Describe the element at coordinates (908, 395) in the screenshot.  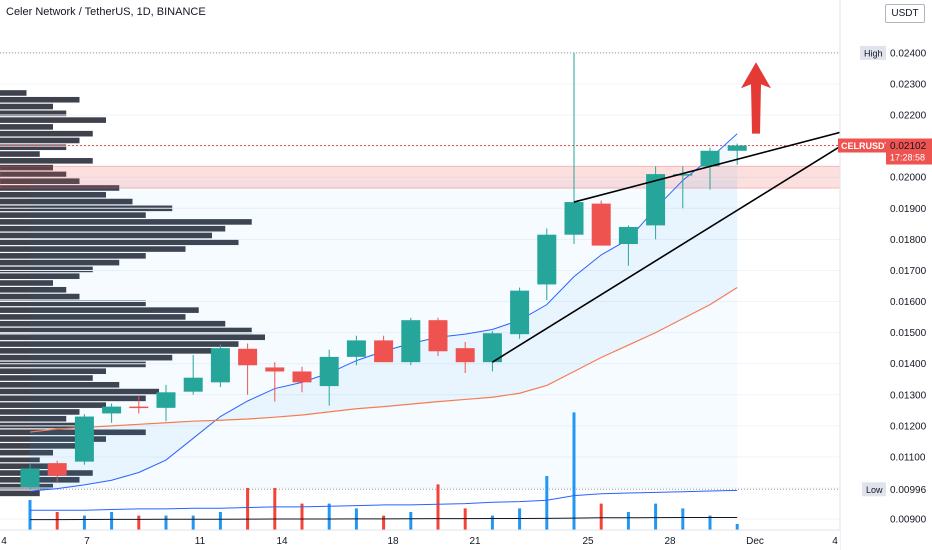
I see `price-tick-label: 0.01300` at that location.